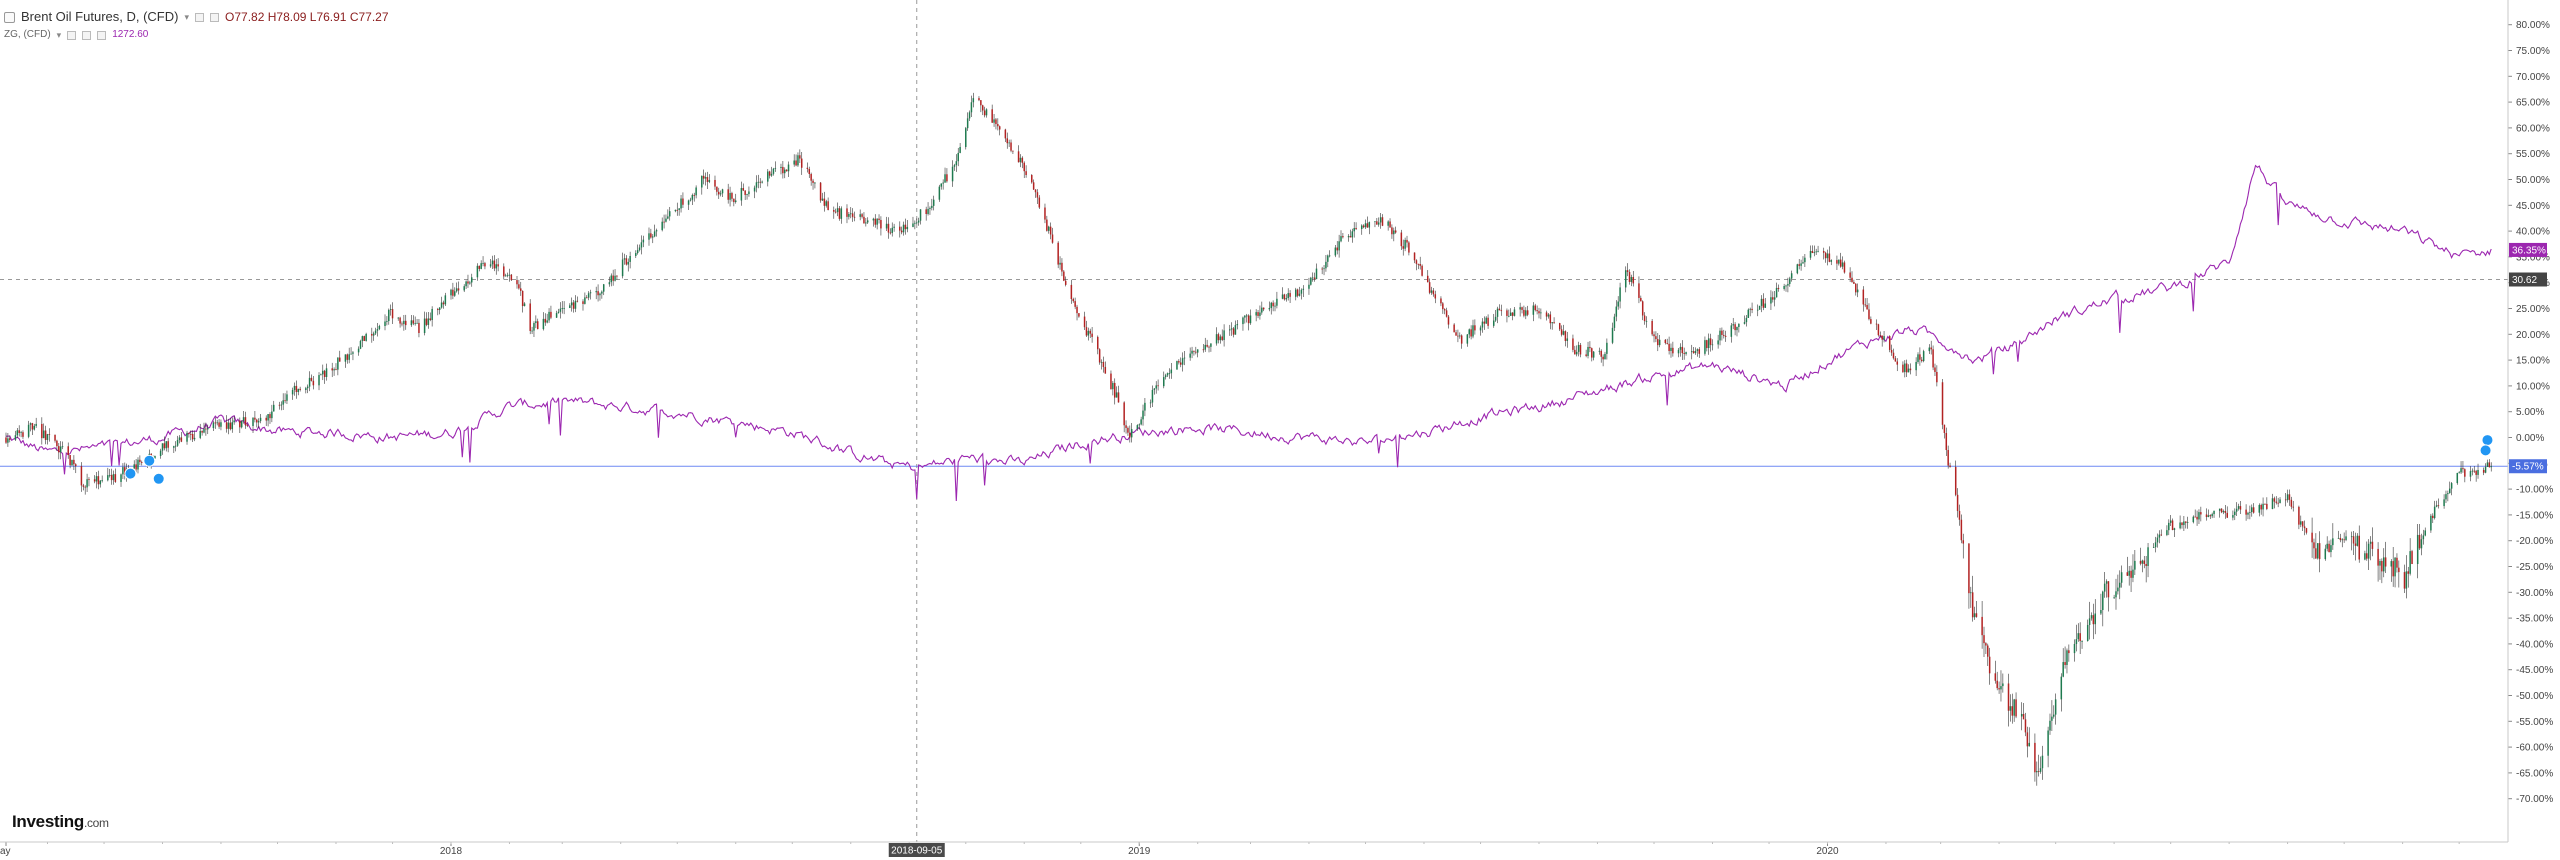 The width and height of the screenshot is (2560, 860). I want to click on y-tick-label: 65.00%, so click(2533, 103).